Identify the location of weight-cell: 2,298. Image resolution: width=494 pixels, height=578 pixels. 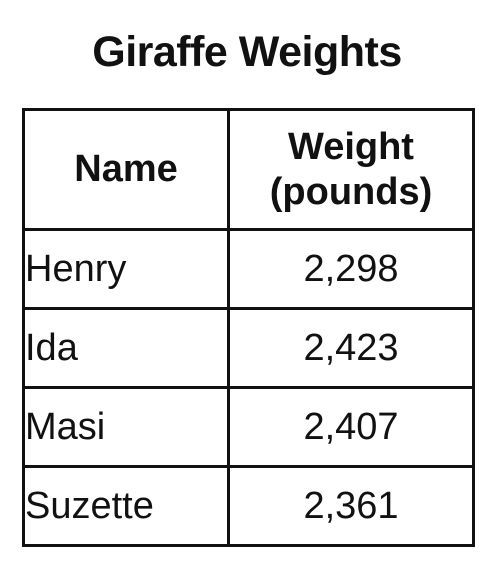
(351, 269).